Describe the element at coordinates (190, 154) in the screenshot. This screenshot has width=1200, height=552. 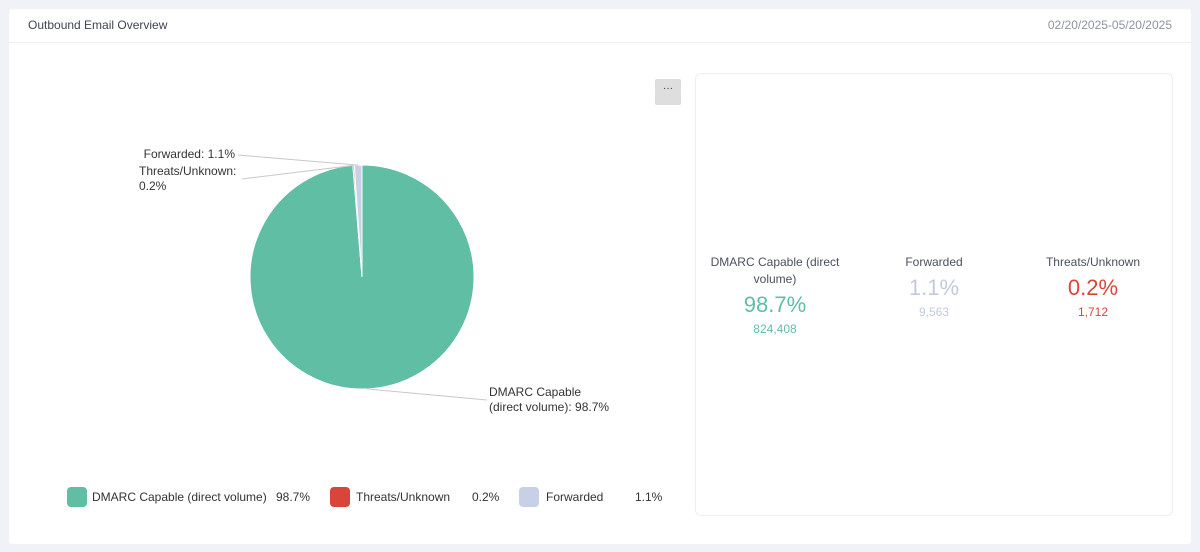
I see `pie-data-label: Forwarded: 1.1%` at that location.